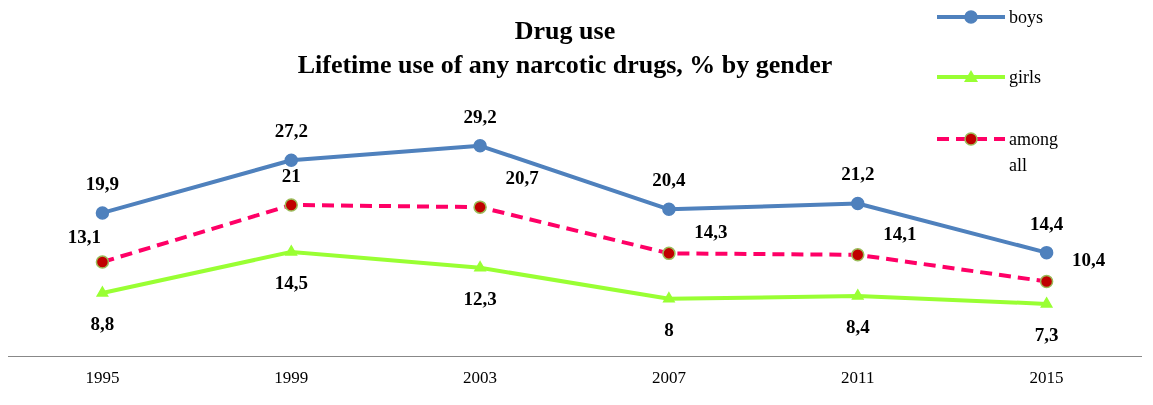  I want to click on x-tick-label: 2007, so click(669, 378).